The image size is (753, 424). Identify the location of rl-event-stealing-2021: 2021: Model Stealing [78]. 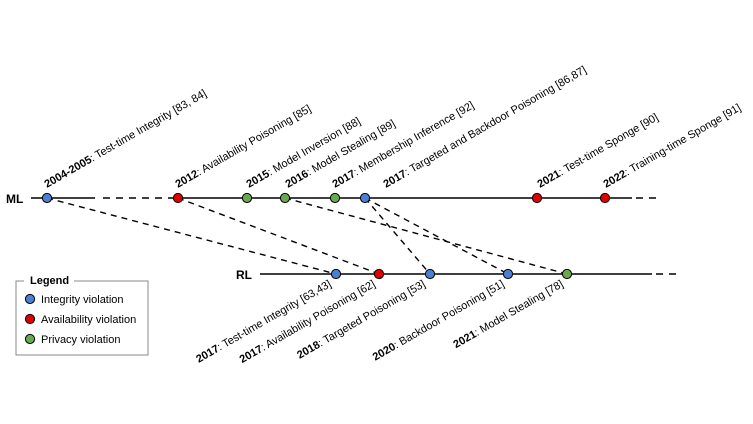
(512, 309).